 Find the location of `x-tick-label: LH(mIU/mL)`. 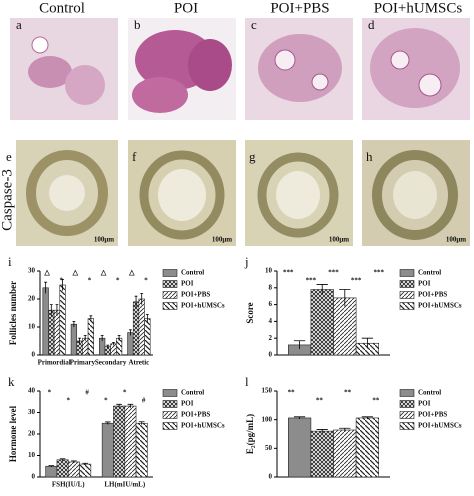

x-tick-label: LH(mIU/mL) is located at coordinates (125, 485).